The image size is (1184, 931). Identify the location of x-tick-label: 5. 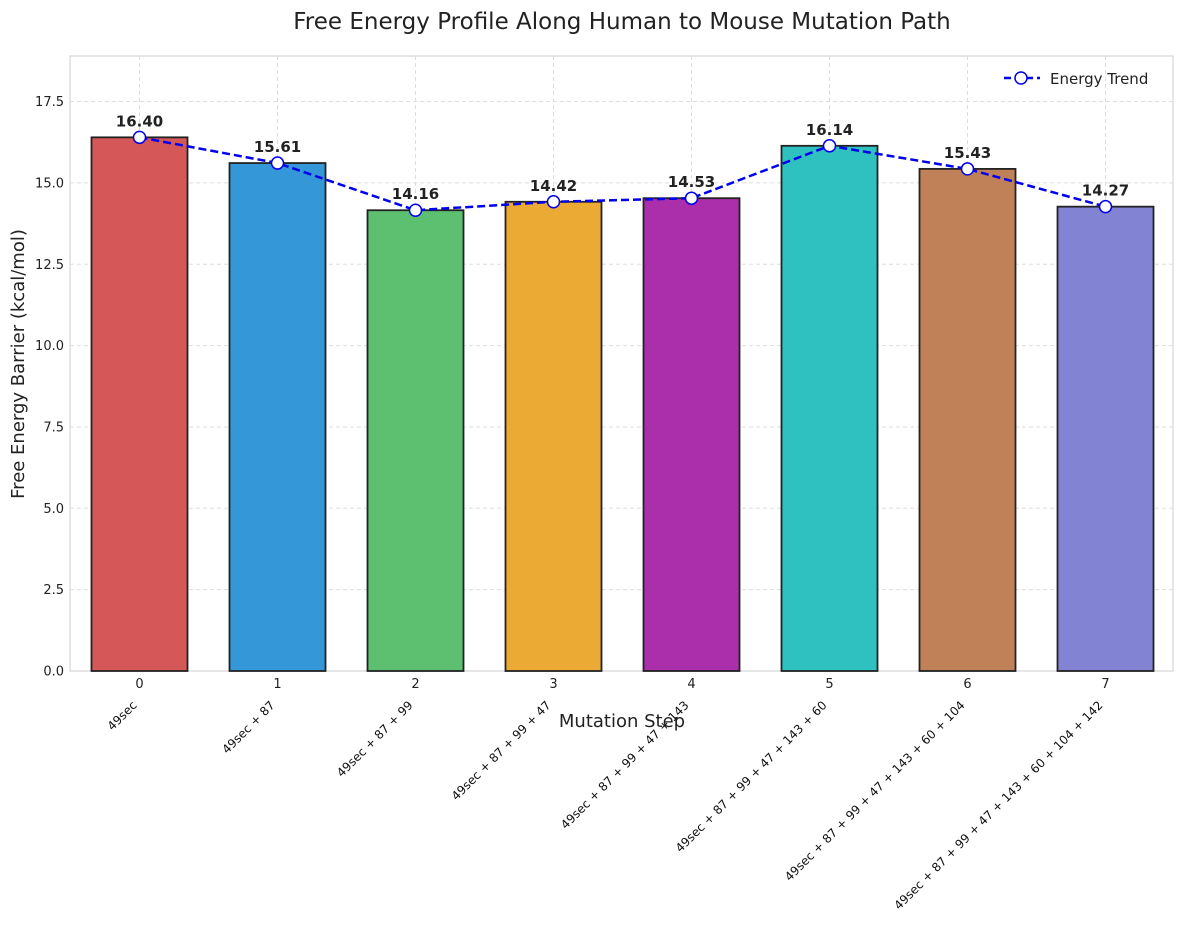
(829, 684).